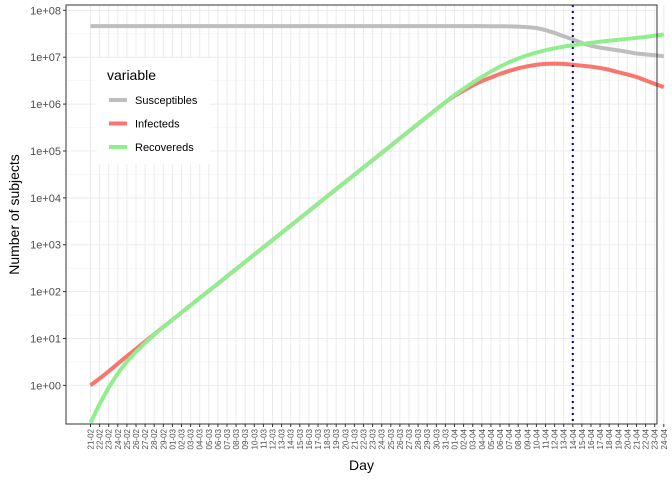  I want to click on x-tick-label: 07-03, so click(227, 438).